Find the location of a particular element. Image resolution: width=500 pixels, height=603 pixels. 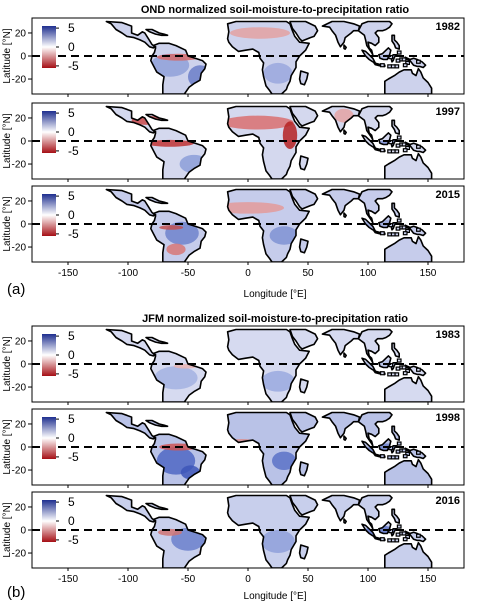

coastline-arabia is located at coordinates (304, 422).